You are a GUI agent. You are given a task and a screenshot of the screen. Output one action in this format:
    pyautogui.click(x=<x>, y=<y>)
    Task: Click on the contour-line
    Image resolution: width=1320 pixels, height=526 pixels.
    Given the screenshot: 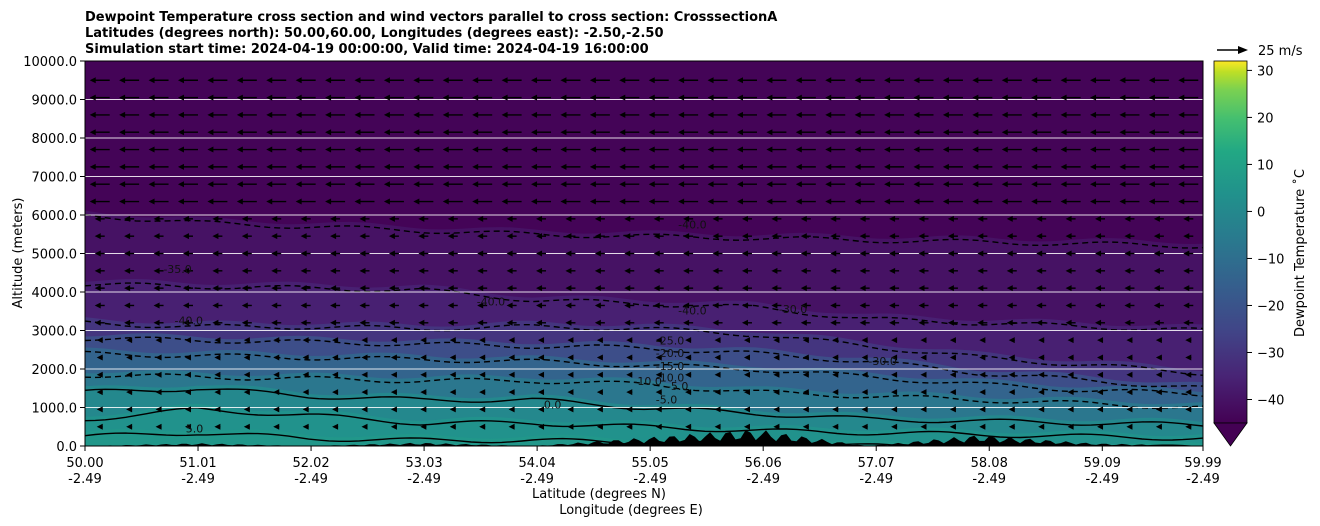 What is the action you would take?
    pyautogui.click(x=644, y=231)
    